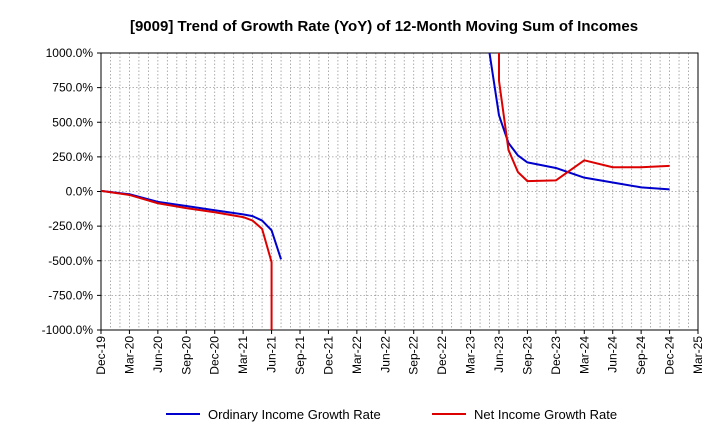  I want to click on legend-label: Ordinary Income Growth Rate, so click(294, 414).